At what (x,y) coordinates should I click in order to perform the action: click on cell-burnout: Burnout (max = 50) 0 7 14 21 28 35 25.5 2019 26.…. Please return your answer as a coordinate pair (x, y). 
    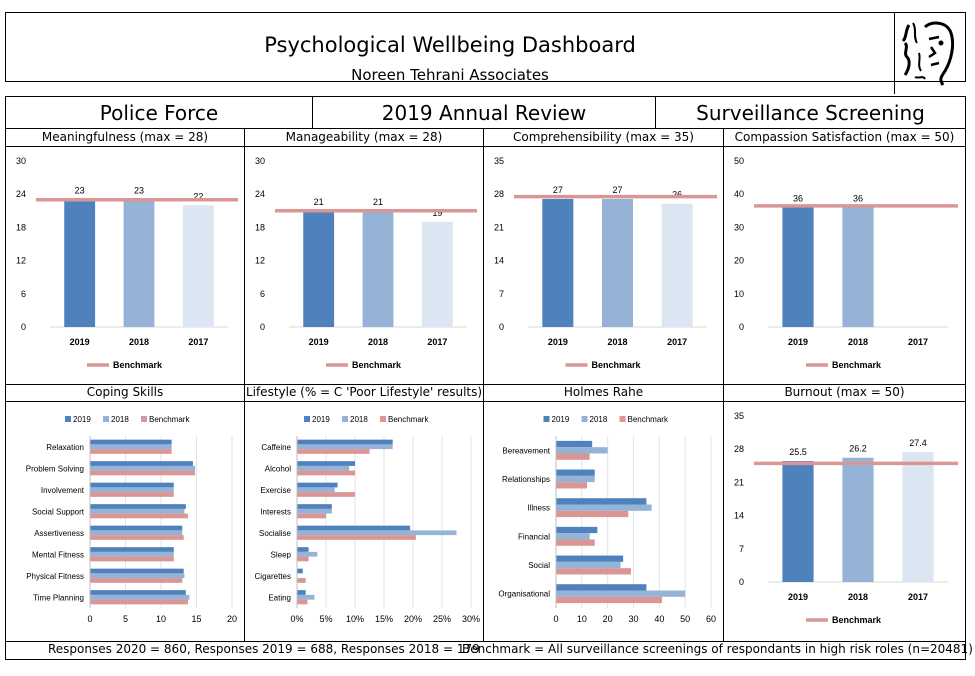
    Looking at the image, I should click on (844, 513).